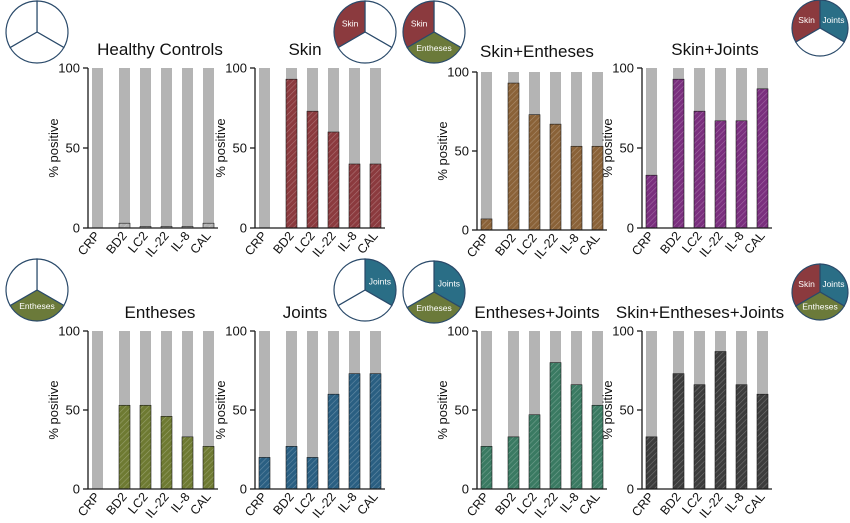 This screenshot has height=523, width=850. Describe the element at coordinates (305, 312) in the screenshot. I see `chart-title: Joints` at that location.